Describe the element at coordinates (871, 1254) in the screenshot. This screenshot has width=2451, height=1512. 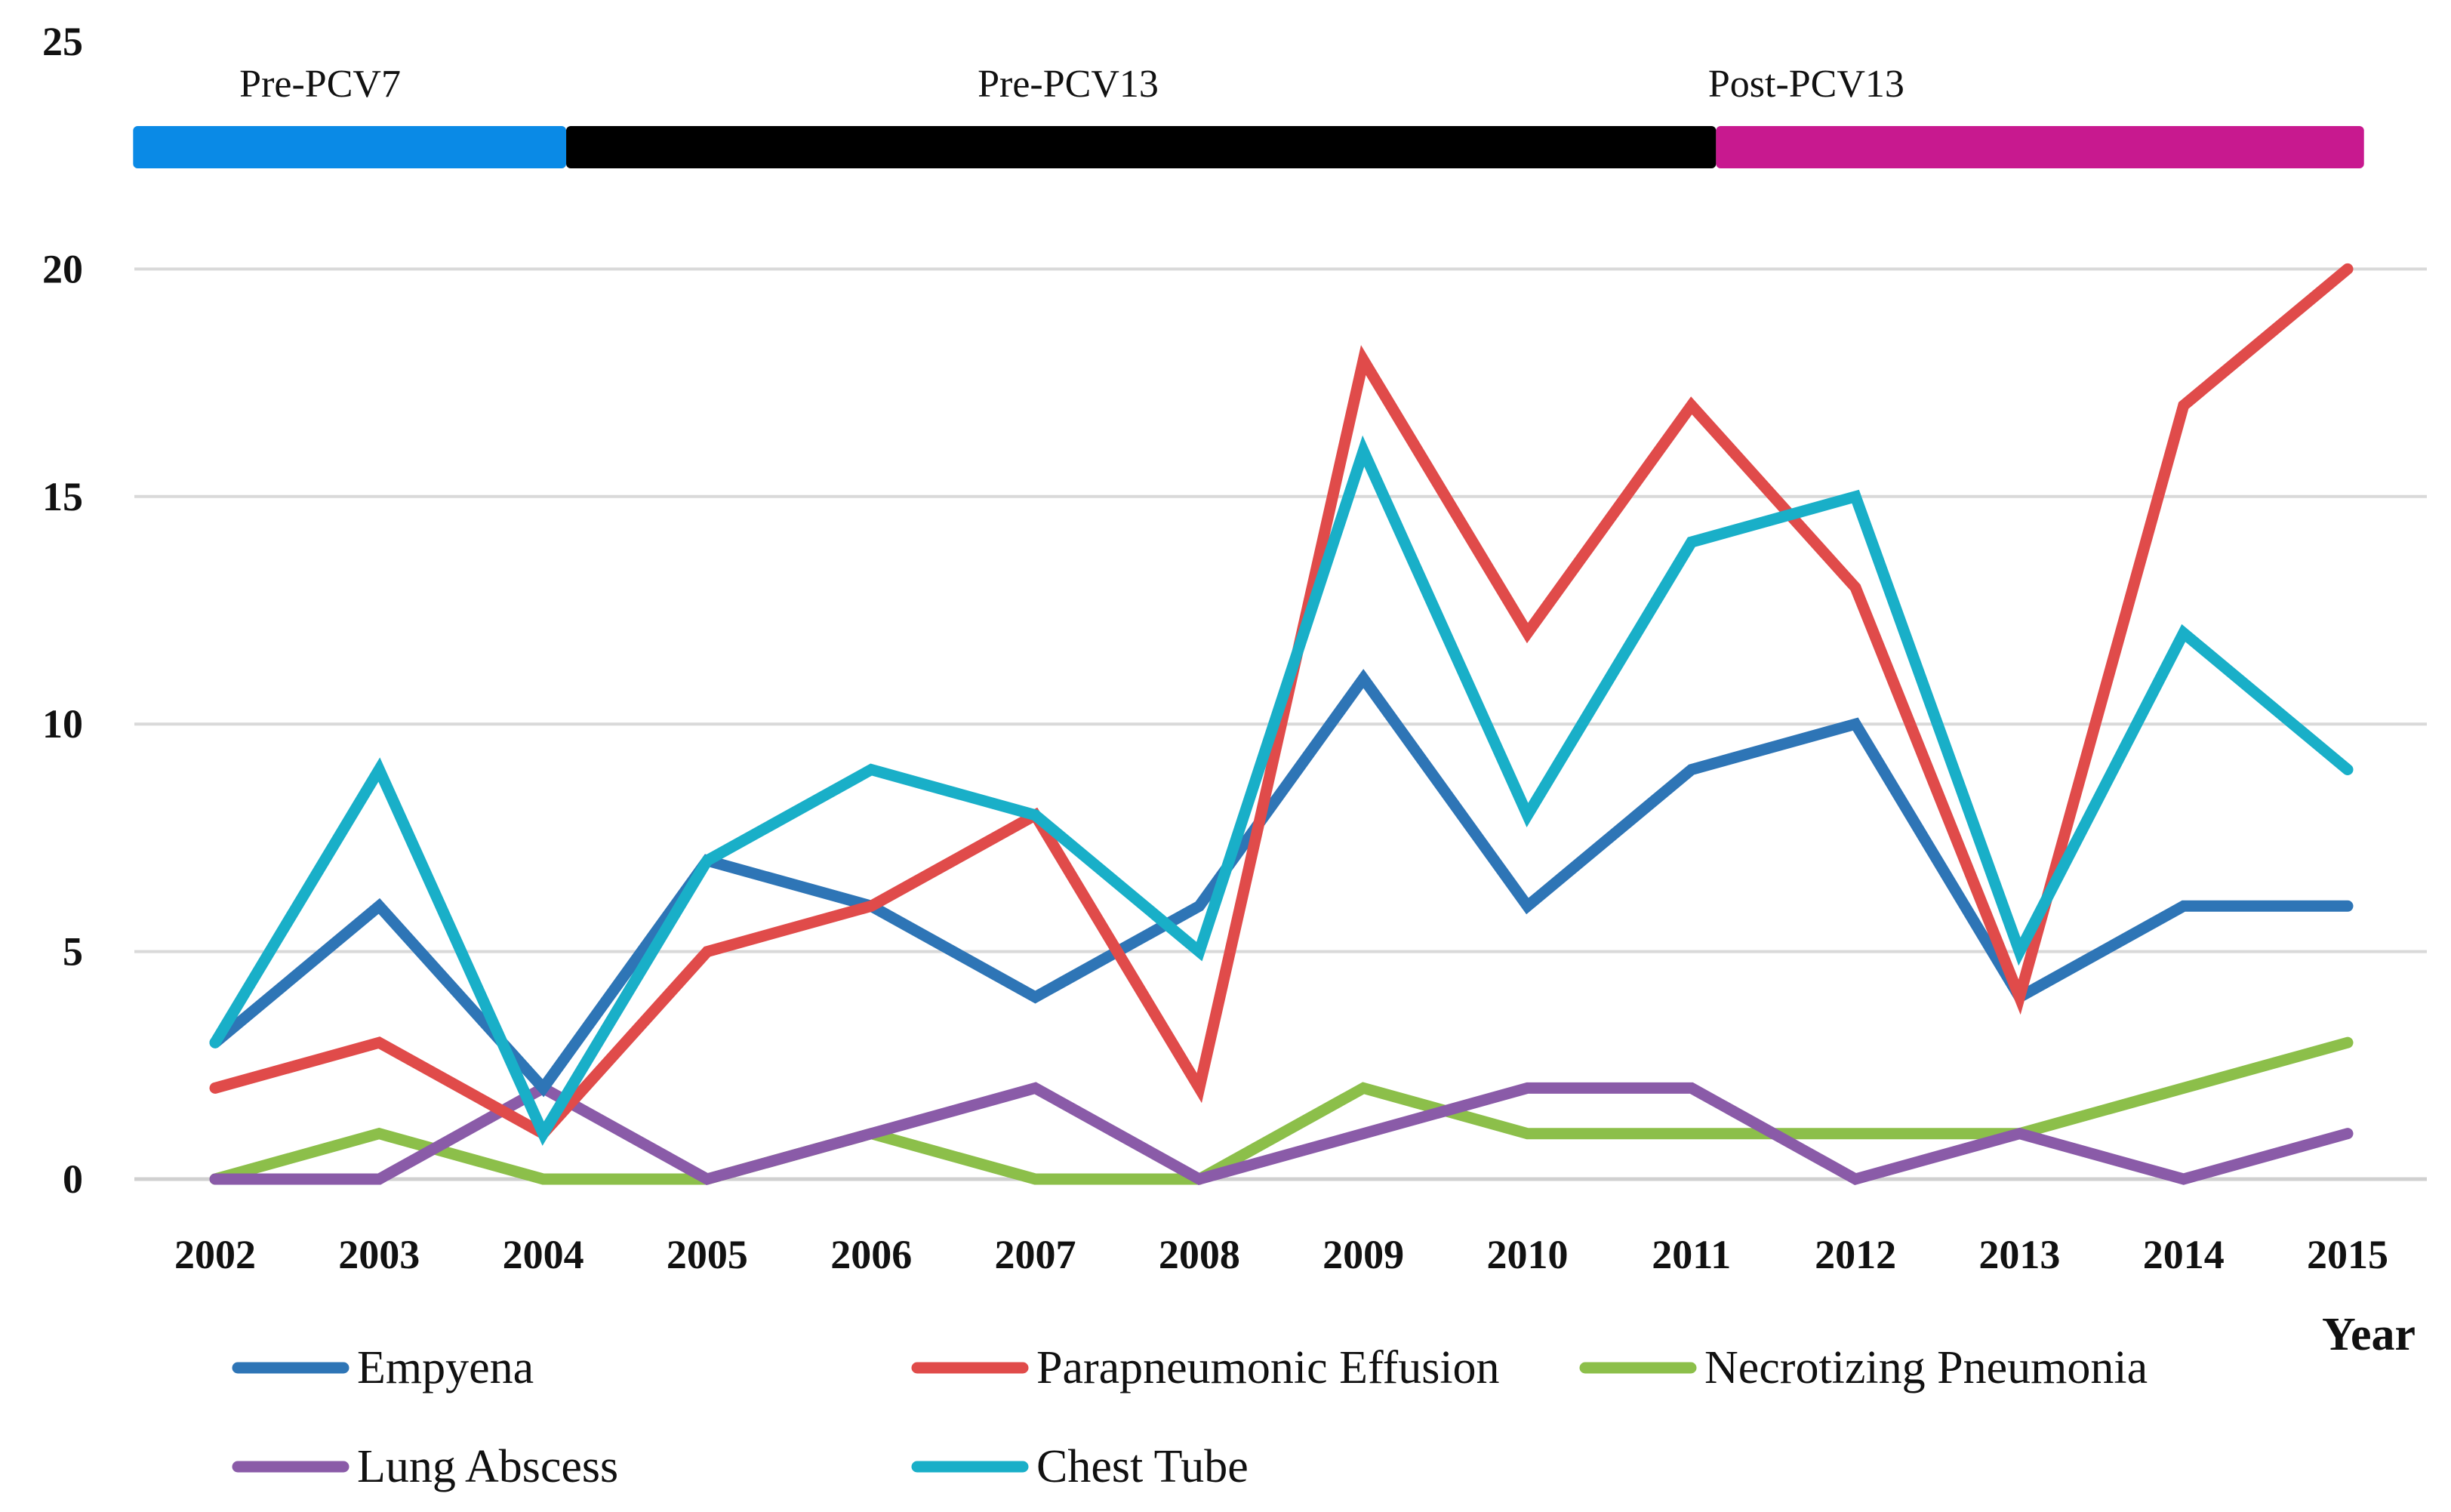
I see `x-tick-label: 2006` at that location.